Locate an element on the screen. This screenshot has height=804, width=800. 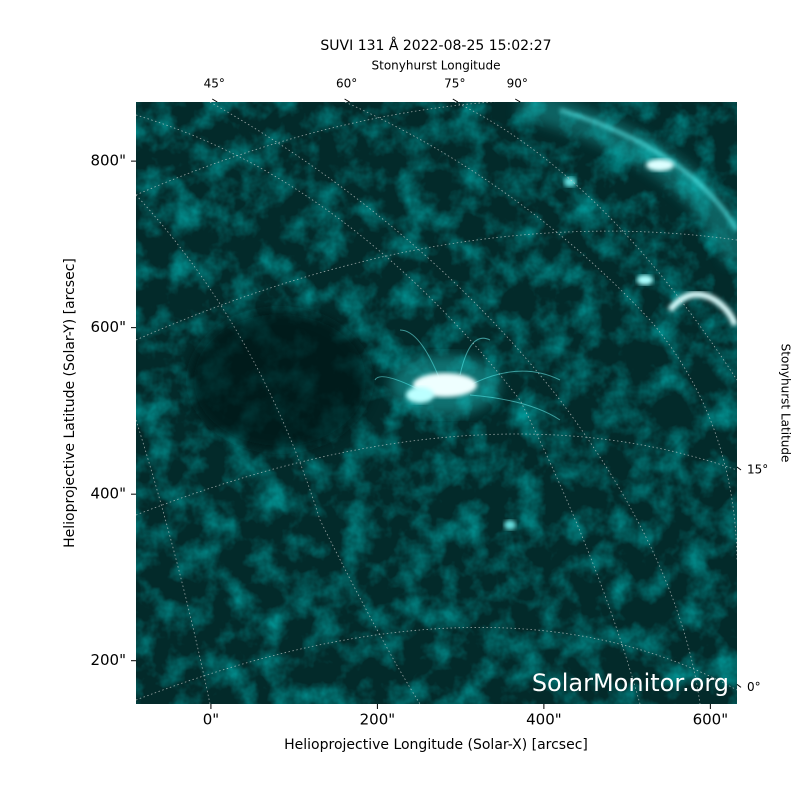
chart-title: SUVI 131 Å 2022-08-25 15:02:27 is located at coordinates (435, 45).